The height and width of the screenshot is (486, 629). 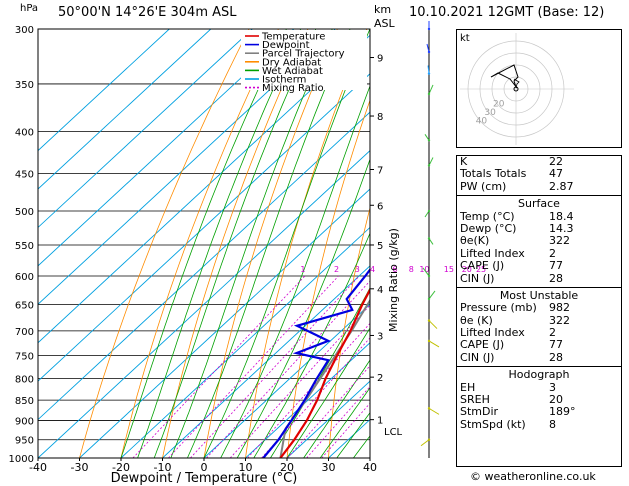 What do you see at coordinates (561, 228) in the screenshot?
I see `stat-value: 14.3` at bounding box center [561, 228].